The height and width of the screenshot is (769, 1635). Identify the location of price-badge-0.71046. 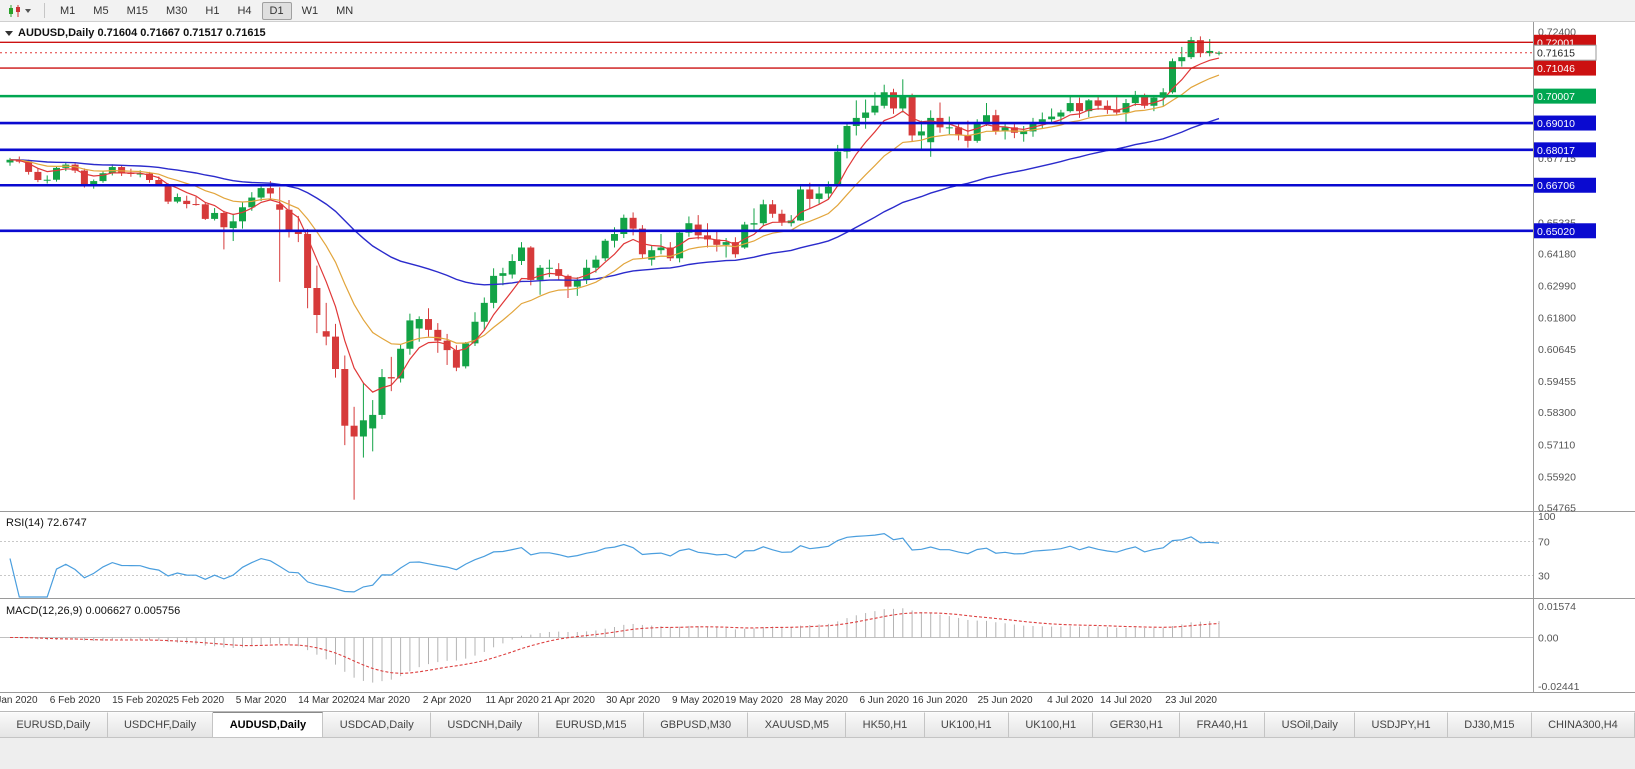
(1565, 68).